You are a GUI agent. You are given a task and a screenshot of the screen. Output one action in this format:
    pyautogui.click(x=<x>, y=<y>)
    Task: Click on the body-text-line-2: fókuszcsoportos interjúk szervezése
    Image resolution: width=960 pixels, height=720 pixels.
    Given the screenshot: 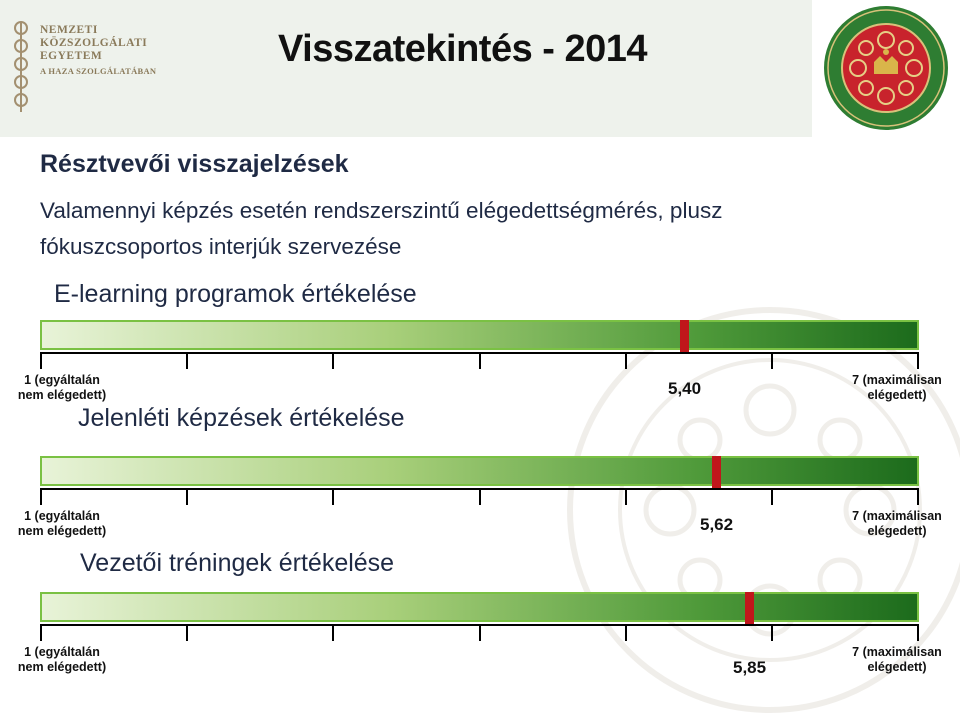 What is the action you would take?
    pyautogui.click(x=221, y=246)
    